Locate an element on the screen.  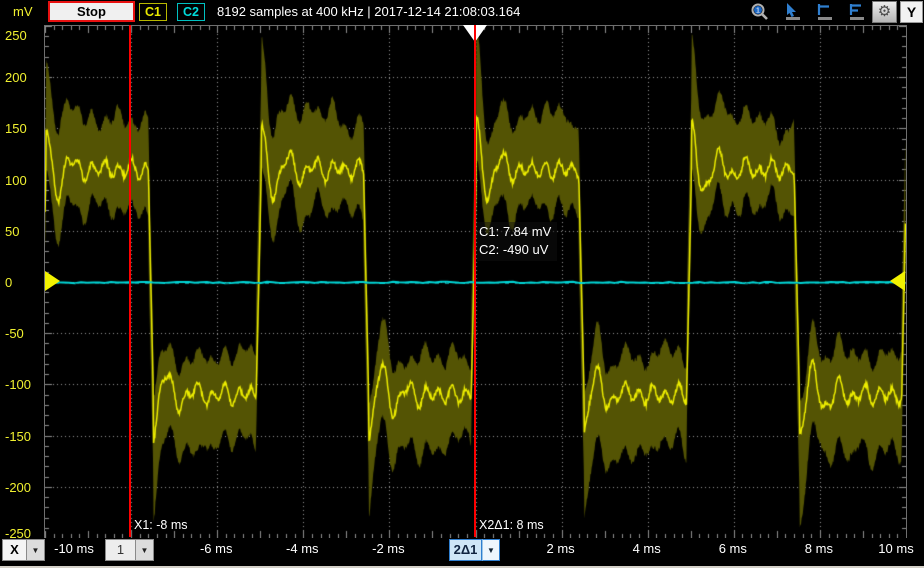
x-tick-label: 6 ms is located at coordinates (732, 548).